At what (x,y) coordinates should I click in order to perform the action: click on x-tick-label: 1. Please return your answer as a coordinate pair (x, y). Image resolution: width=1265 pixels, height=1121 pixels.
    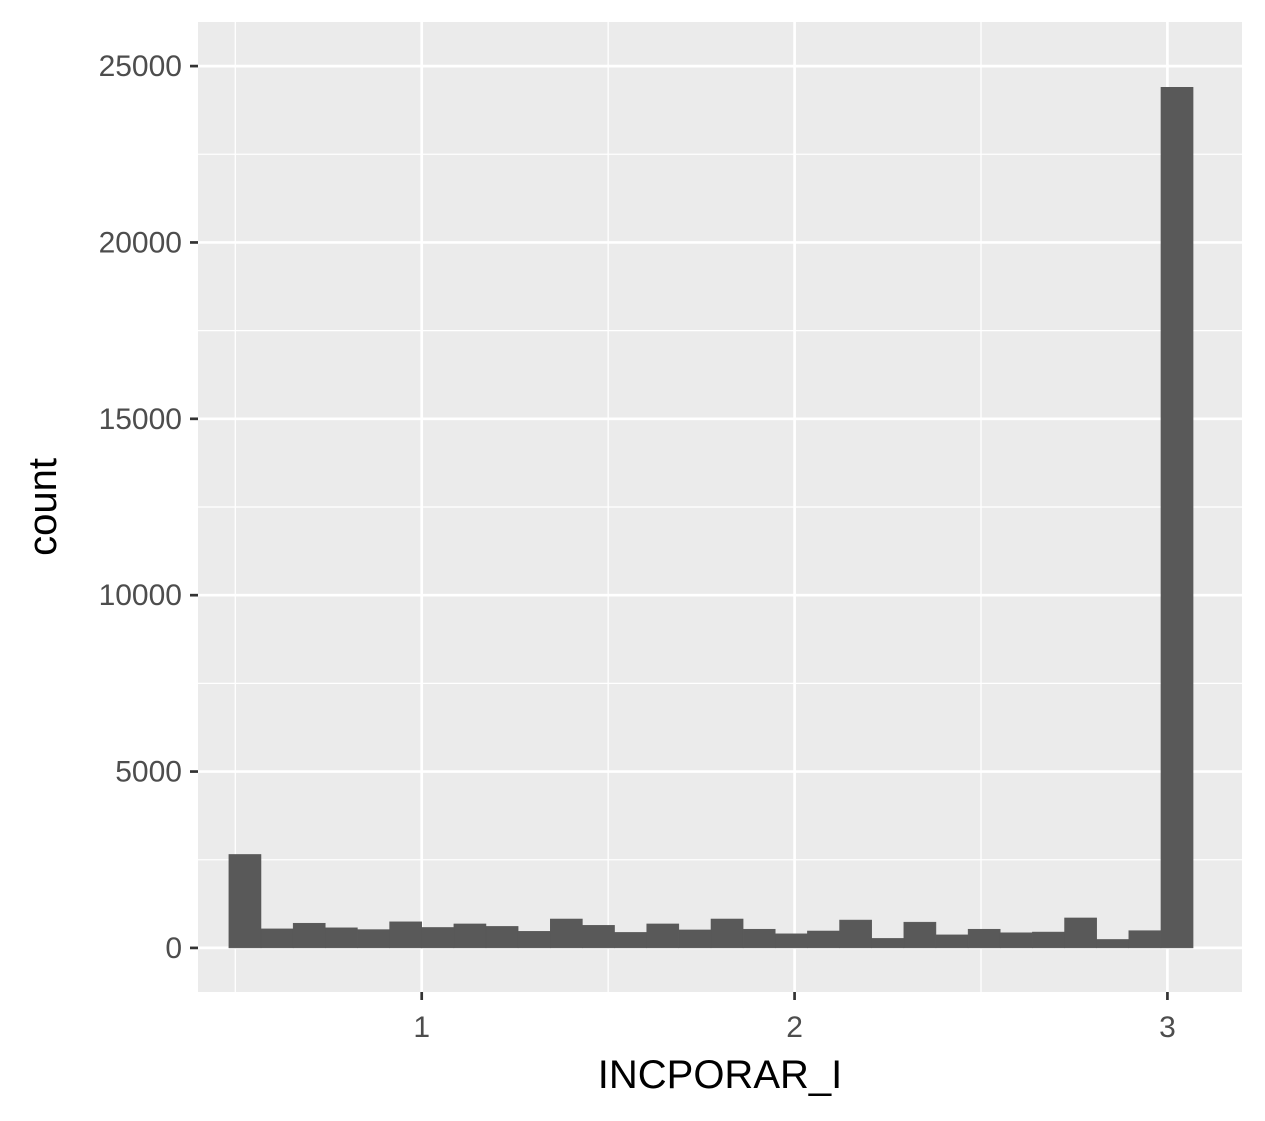
    Looking at the image, I should click on (421, 1027).